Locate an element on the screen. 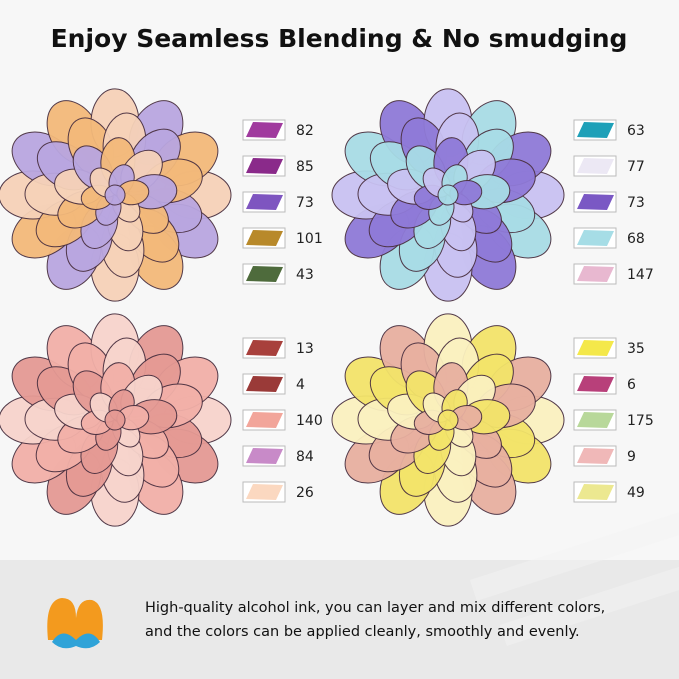 The height and width of the screenshot is (679, 679). swatch-number: 68 is located at coordinates (636, 239).